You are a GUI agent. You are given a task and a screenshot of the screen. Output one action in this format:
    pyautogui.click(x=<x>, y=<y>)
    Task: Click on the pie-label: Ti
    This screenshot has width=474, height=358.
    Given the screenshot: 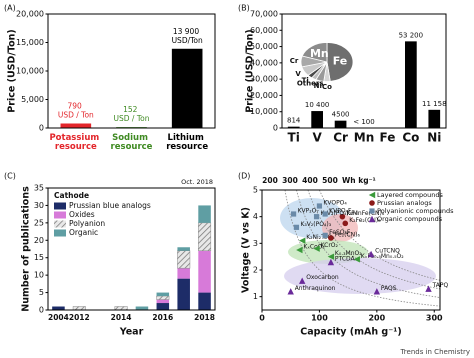 What is the action you would take?
    pyautogui.click(x=305, y=81)
    